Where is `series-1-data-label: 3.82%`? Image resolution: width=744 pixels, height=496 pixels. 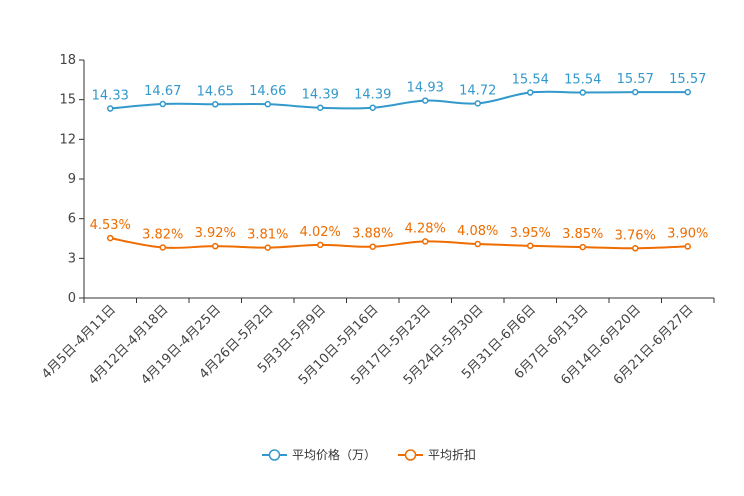
series-1-data-label: 3.82% is located at coordinates (162, 234).